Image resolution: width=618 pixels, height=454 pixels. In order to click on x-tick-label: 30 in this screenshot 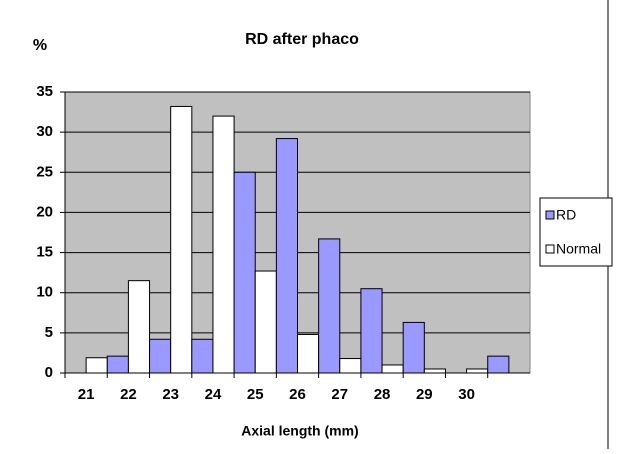, I will do `click(466, 394)`.